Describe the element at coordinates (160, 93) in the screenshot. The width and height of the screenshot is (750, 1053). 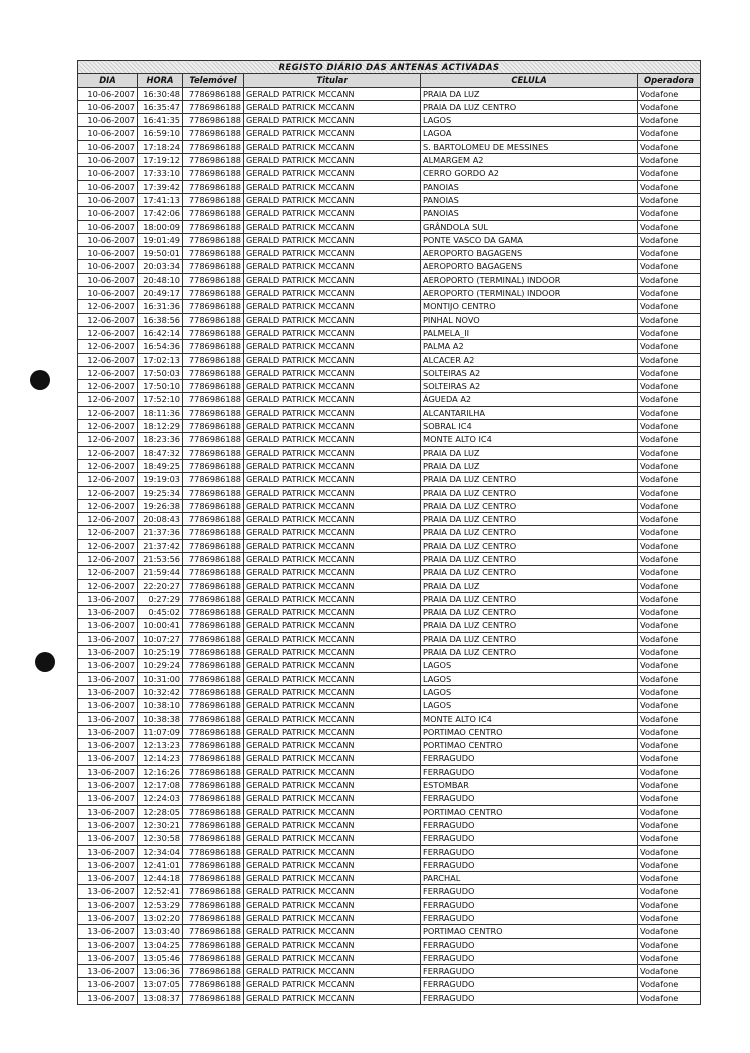
I see `time-cell: 16:30:48` at that location.